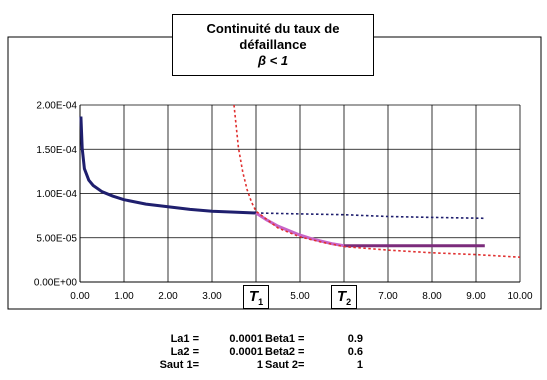 The height and width of the screenshot is (380, 547). I want to click on param-value: 0.6, so click(355, 352).